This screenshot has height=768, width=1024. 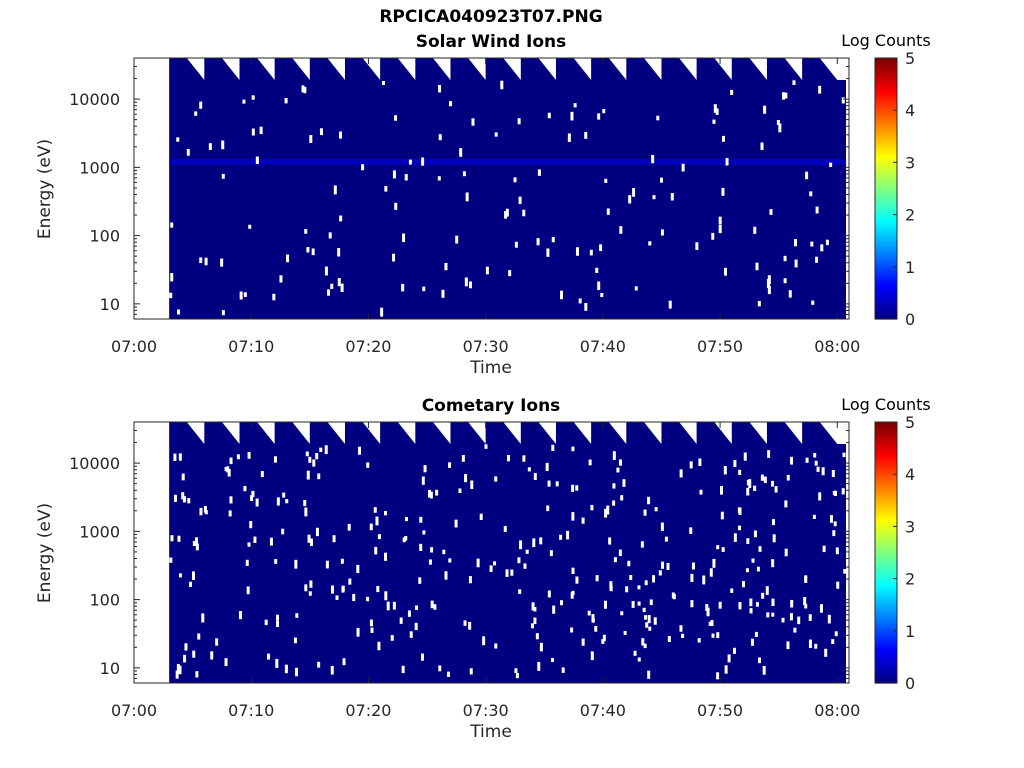 What do you see at coordinates (886, 404) in the screenshot?
I see `panel-2-colorbar-label: Log Counts` at bounding box center [886, 404].